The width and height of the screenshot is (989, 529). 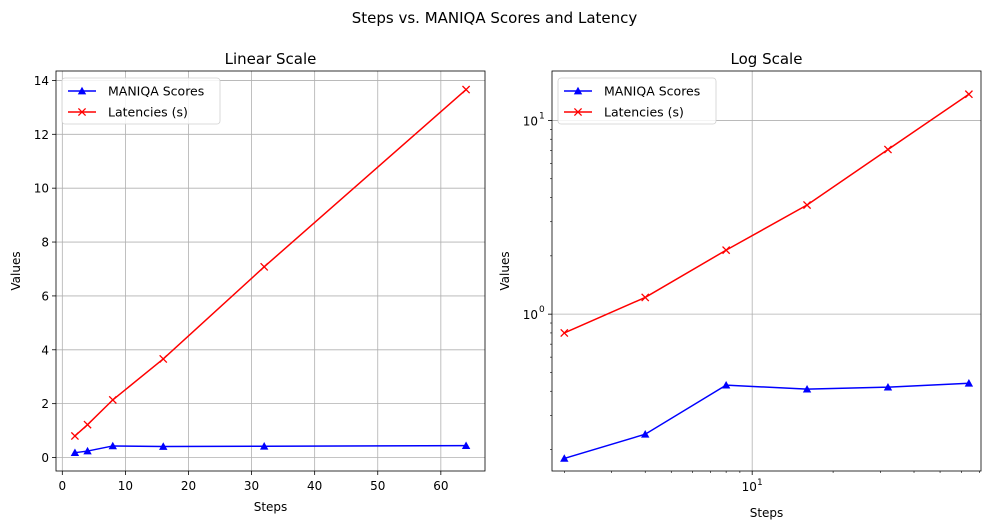 I want to click on x-tick-label: 40, so click(x=314, y=486).